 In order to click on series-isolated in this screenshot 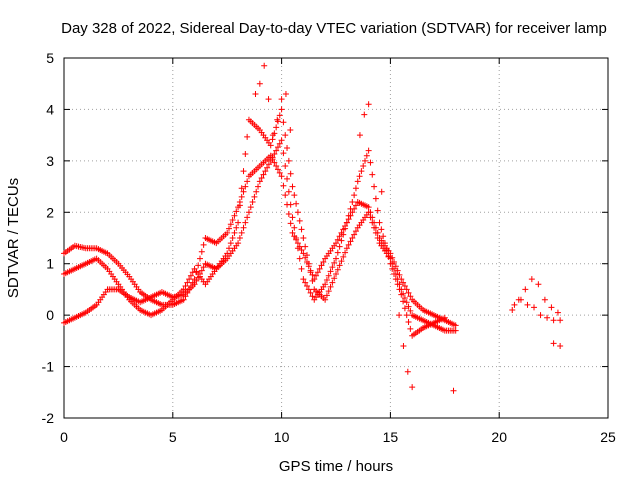, I will do `click(417, 291)`.